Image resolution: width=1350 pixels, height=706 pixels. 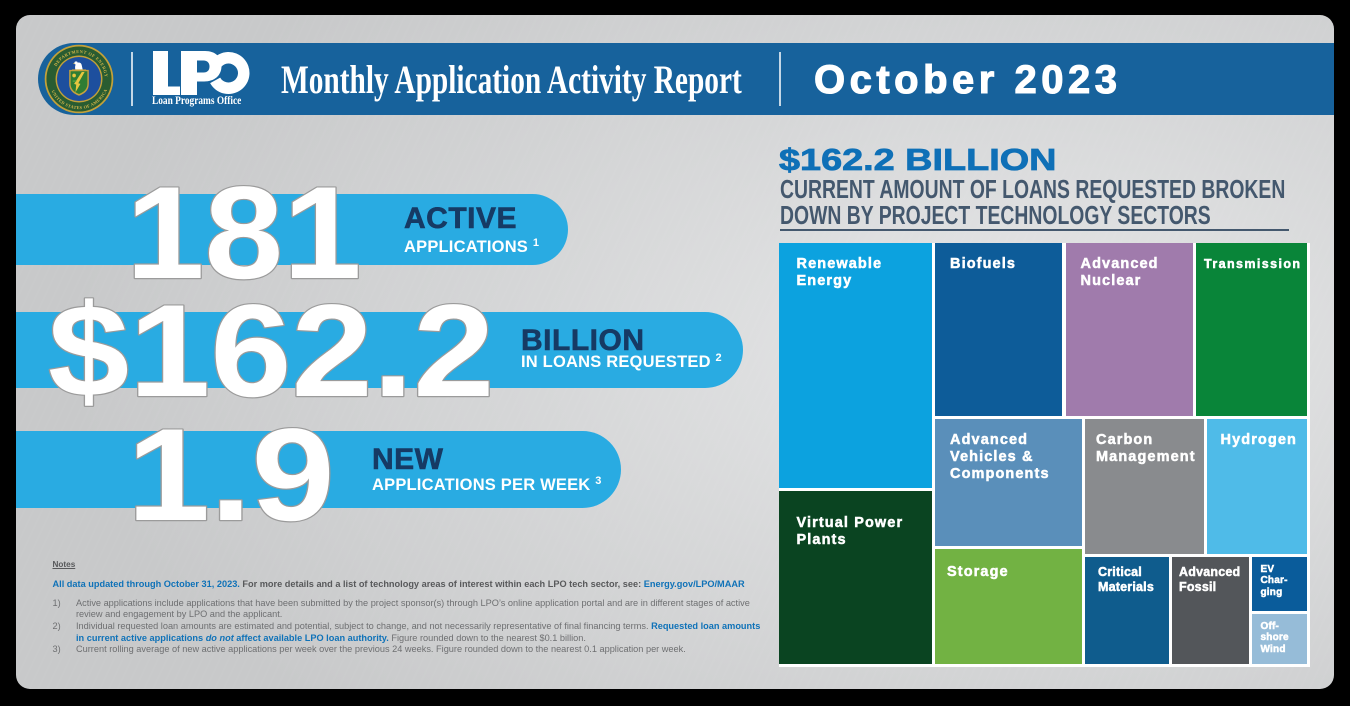 I want to click on svg-text: 181, so click(x=244, y=231).